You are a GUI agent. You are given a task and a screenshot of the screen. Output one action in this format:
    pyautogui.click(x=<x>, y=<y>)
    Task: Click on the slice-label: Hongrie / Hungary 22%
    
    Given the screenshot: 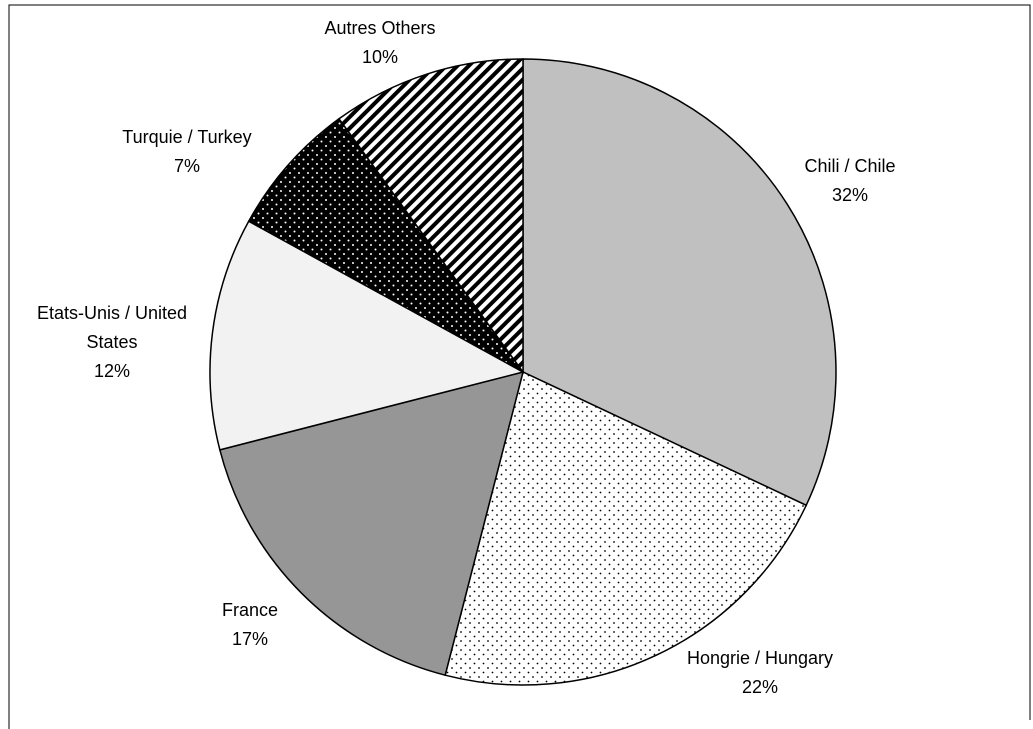 What is the action you would take?
    pyautogui.click(x=760, y=673)
    